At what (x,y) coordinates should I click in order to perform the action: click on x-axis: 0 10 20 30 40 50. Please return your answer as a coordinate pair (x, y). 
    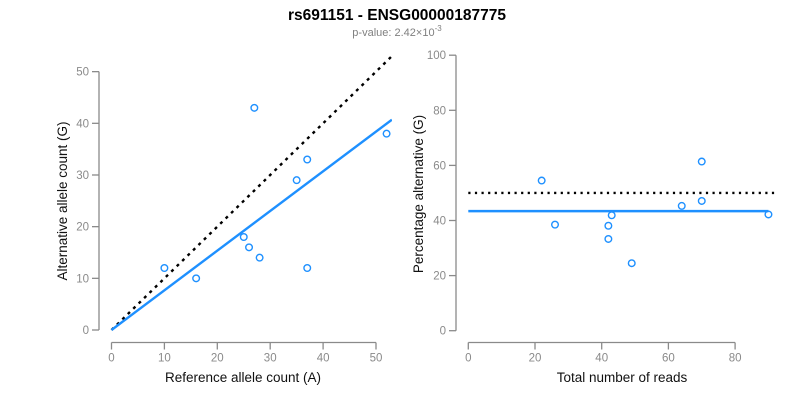
    Looking at the image, I should click on (245, 353).